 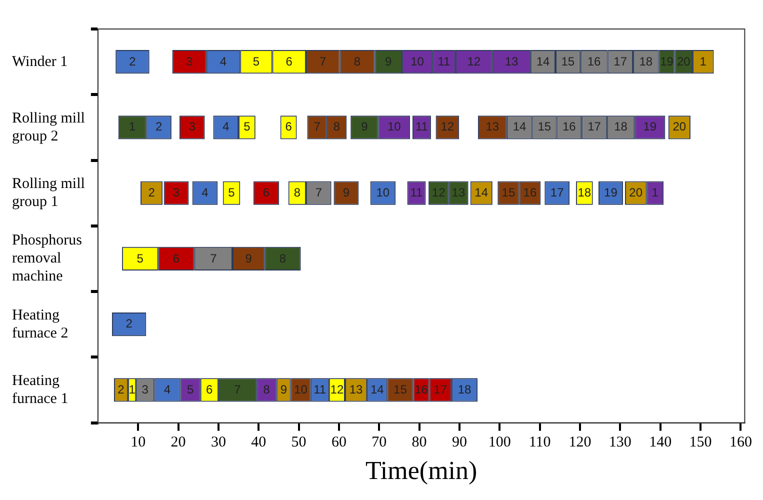 I want to click on x-tick-label: 110, so click(x=539, y=442).